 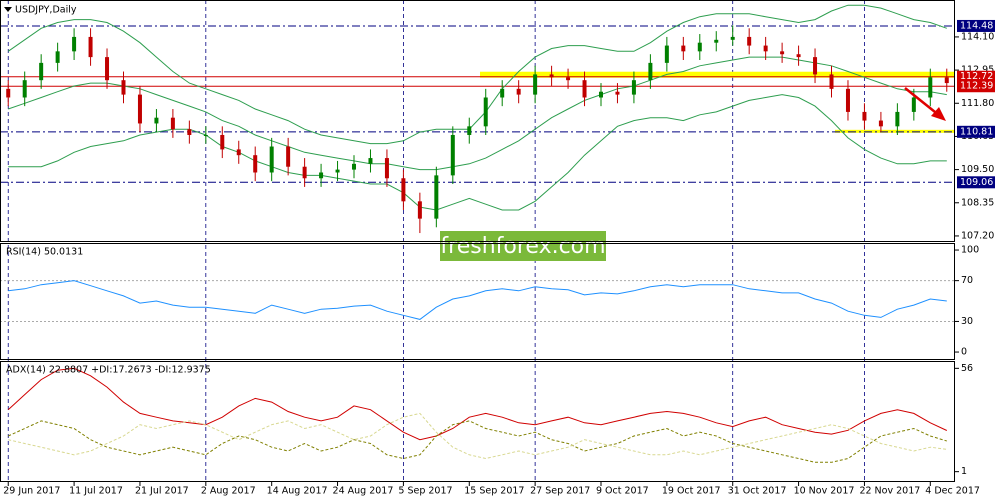 I want to click on y-tick-label: 111.80, so click(x=977, y=103).